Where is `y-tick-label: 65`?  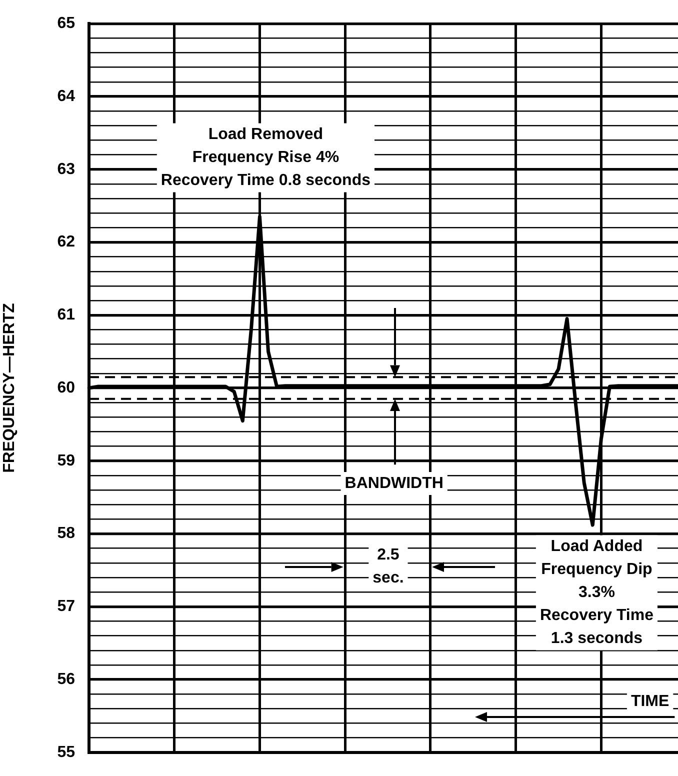
y-tick-label: 65 is located at coordinates (66, 23).